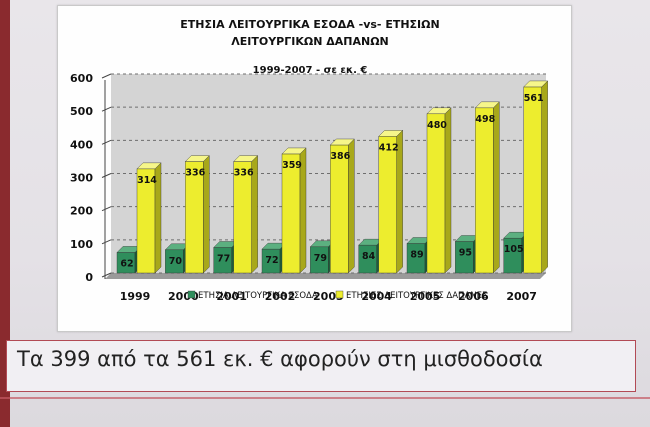 Image resolution: width=650 pixels, height=427 pixels. Describe the element at coordinates (81, 78) in the screenshot. I see `y-tick-label: 600` at that location.